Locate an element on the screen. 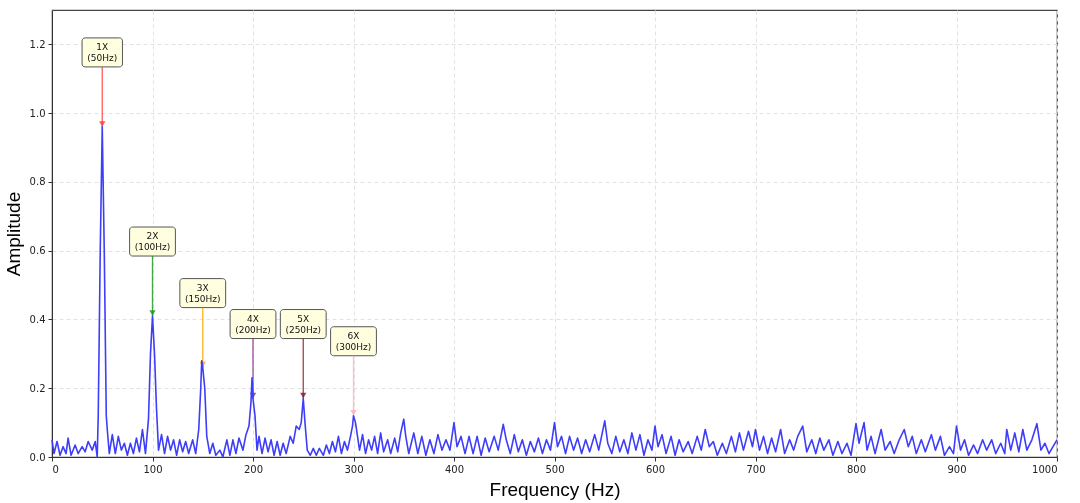  x-tick-label: 100 is located at coordinates (153, 469).